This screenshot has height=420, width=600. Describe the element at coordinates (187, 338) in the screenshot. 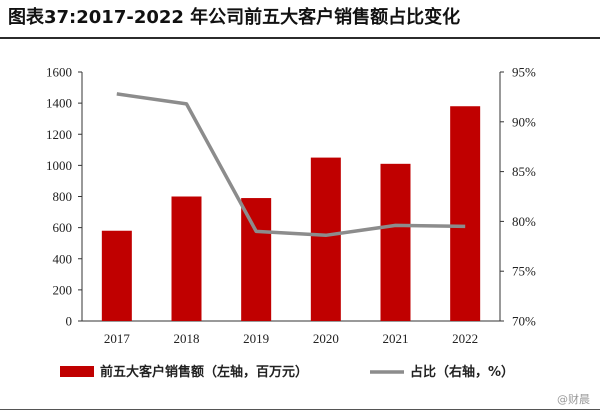

I see `x-tick-label: 2018` at that location.